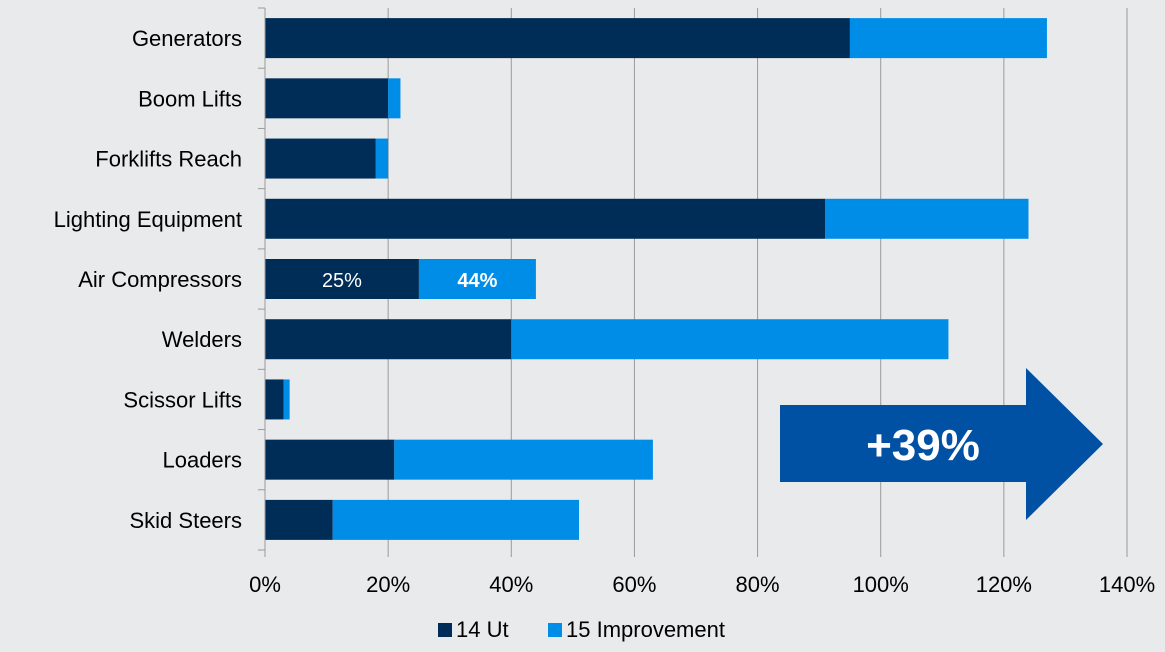 The height and width of the screenshot is (652, 1165). I want to click on category-label: Boom Lifts, so click(190, 98).